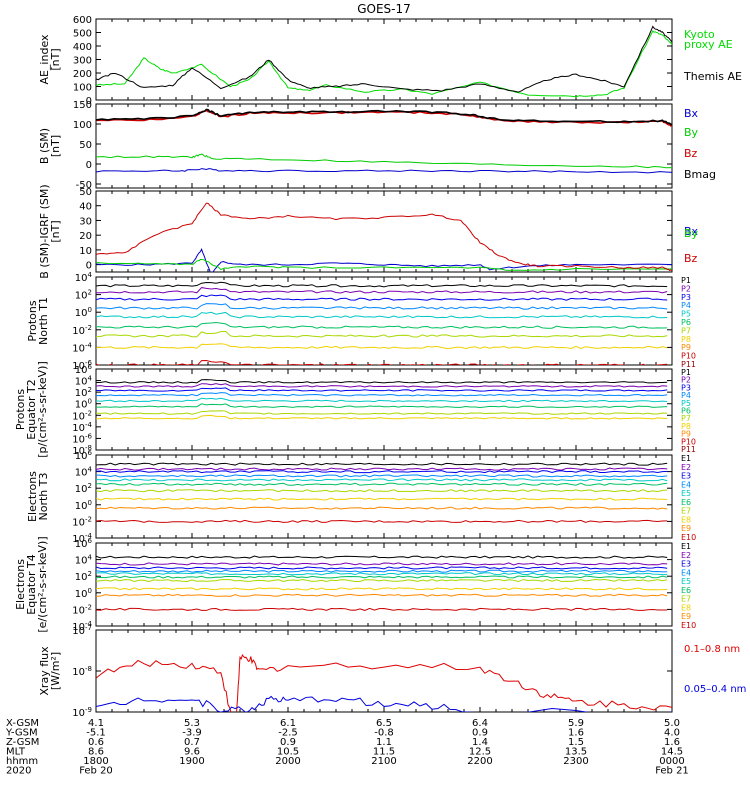  I want to click on footer-value: 1900, so click(191, 761).